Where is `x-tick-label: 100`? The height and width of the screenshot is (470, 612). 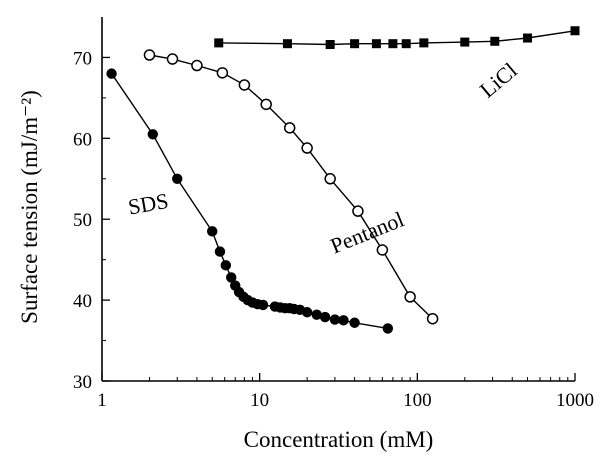
x-tick-label: 100 is located at coordinates (417, 400).